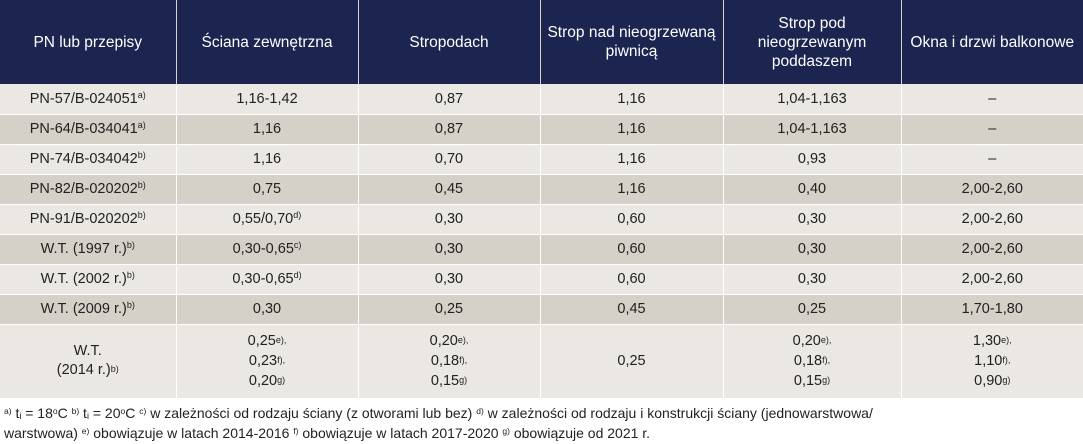 This screenshot has height=444, width=1083. Describe the element at coordinates (43, 432) in the screenshot. I see `footnote-d-text-2: warstwowa)` at that location.